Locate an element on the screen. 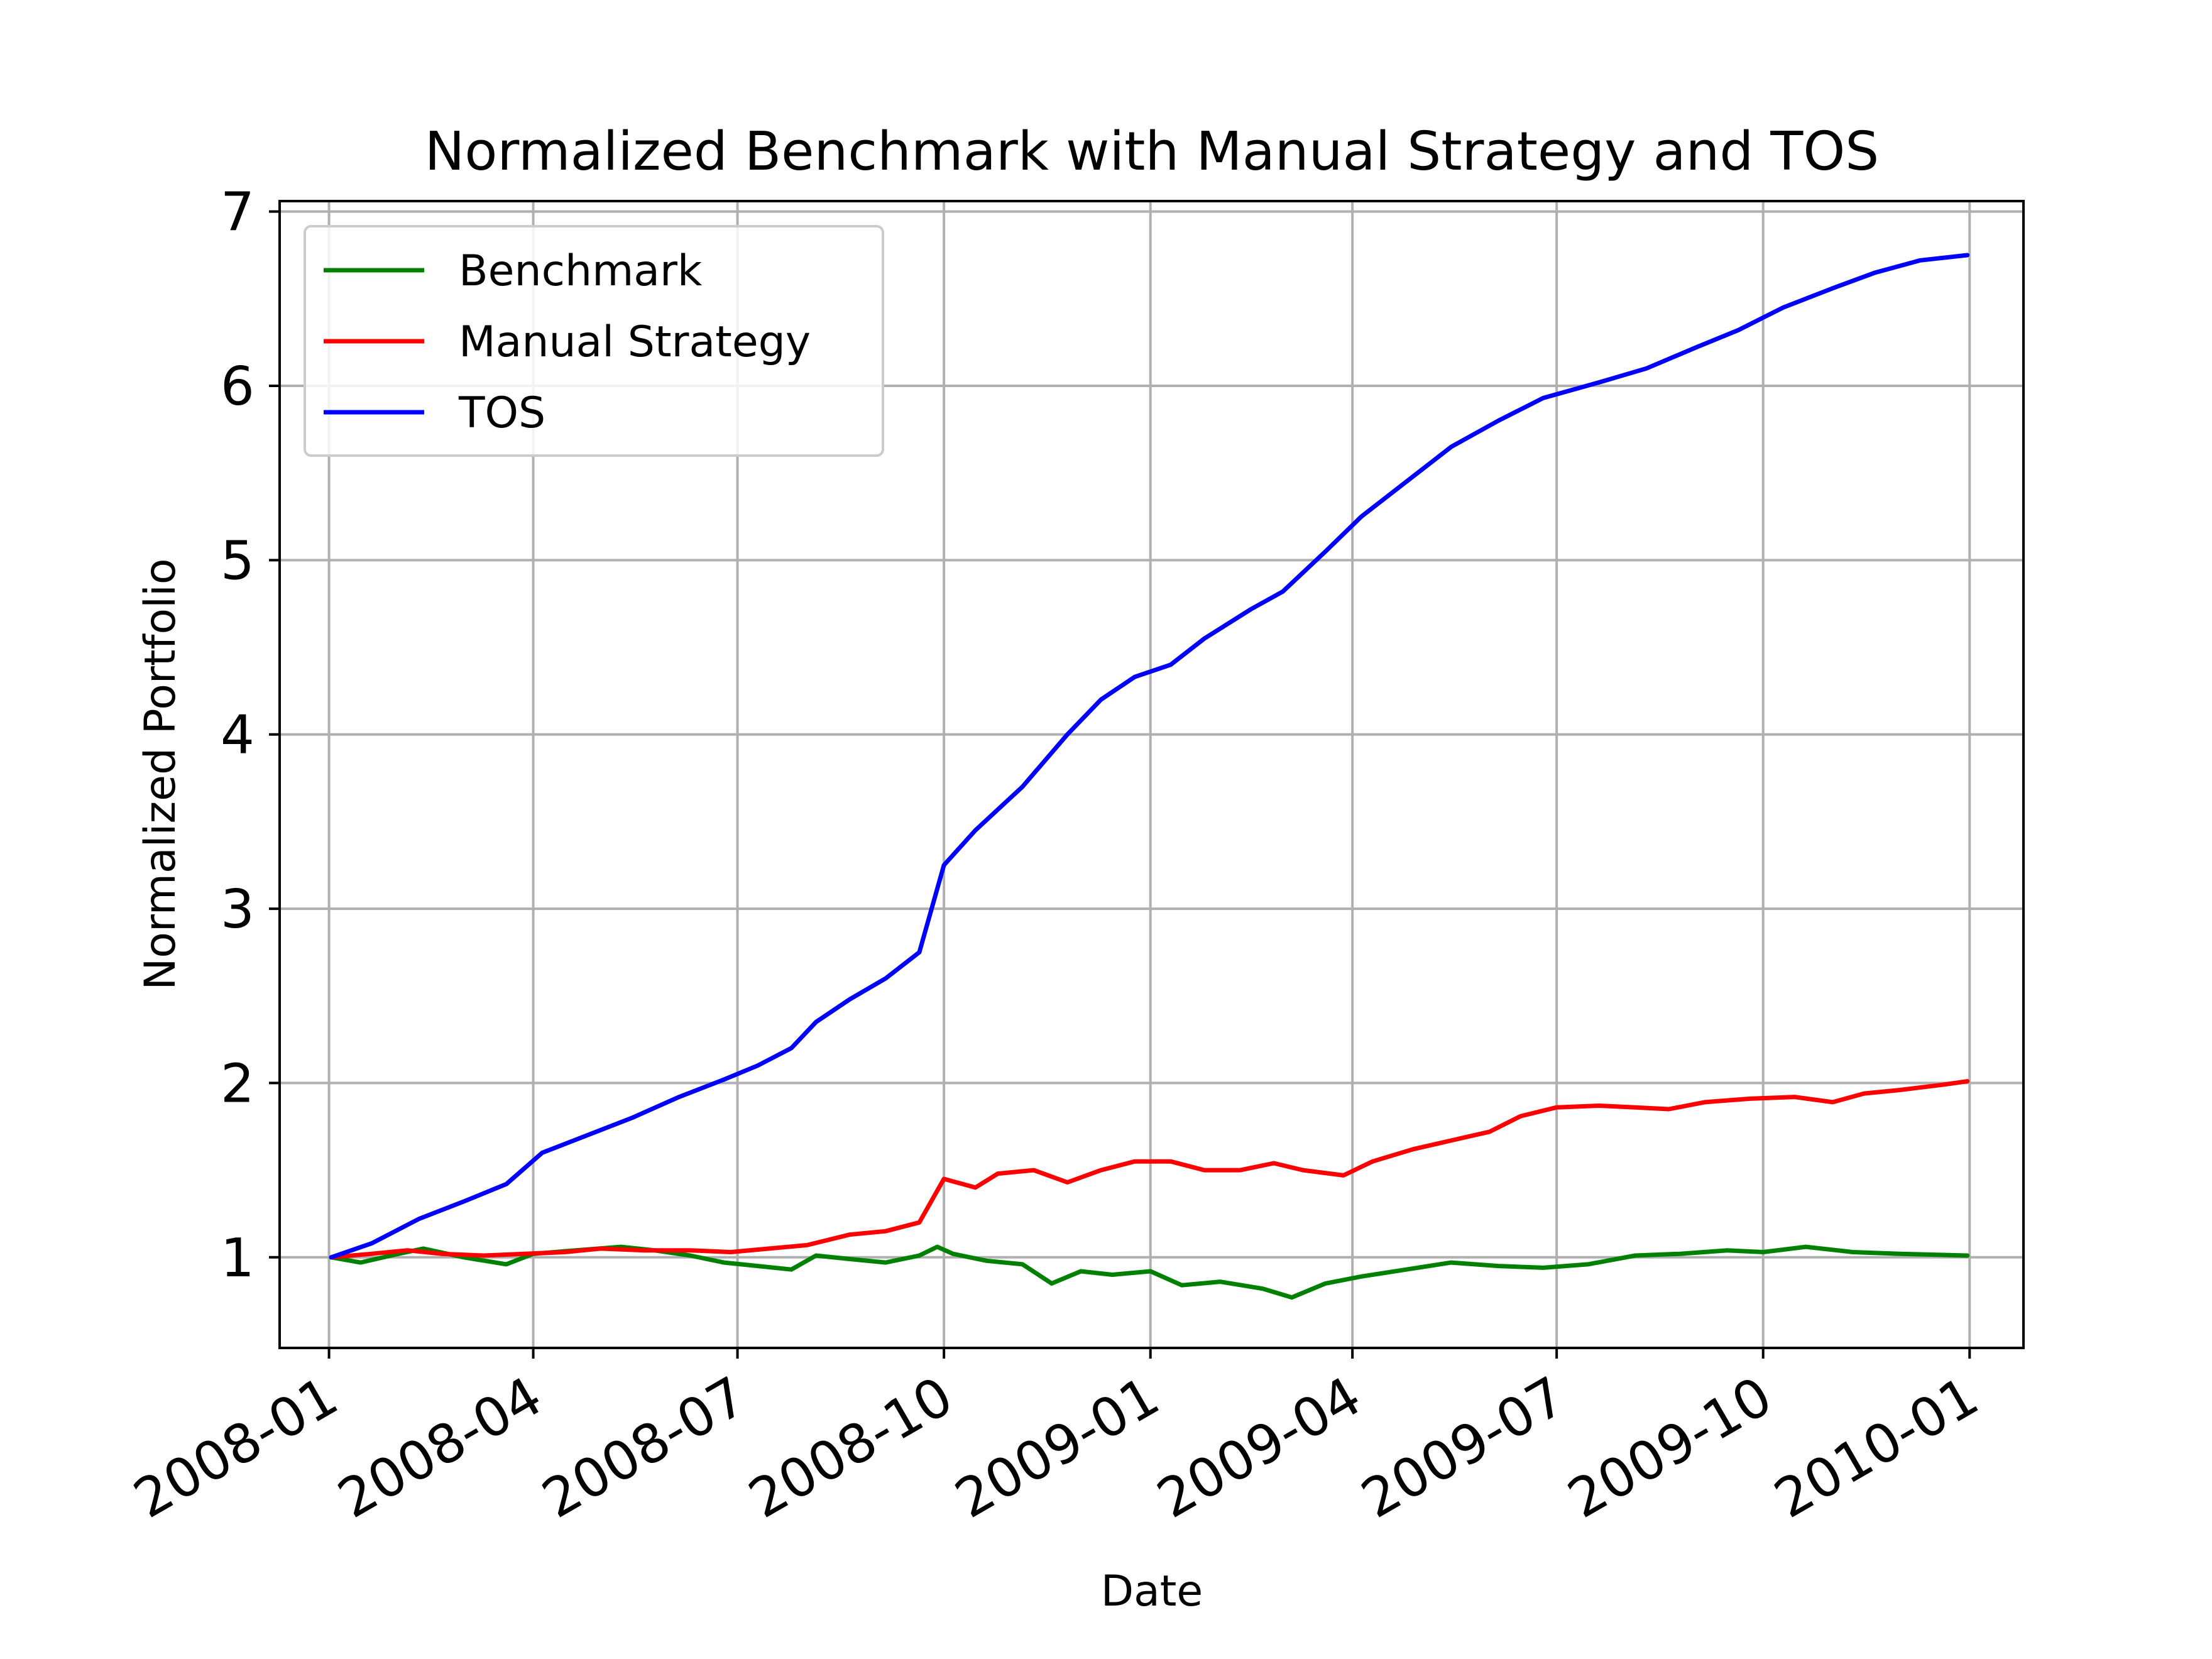 Image resolution: width=2212 pixels, height=1659 pixels. legend-label: Manual Strategy is located at coordinates (635, 342).